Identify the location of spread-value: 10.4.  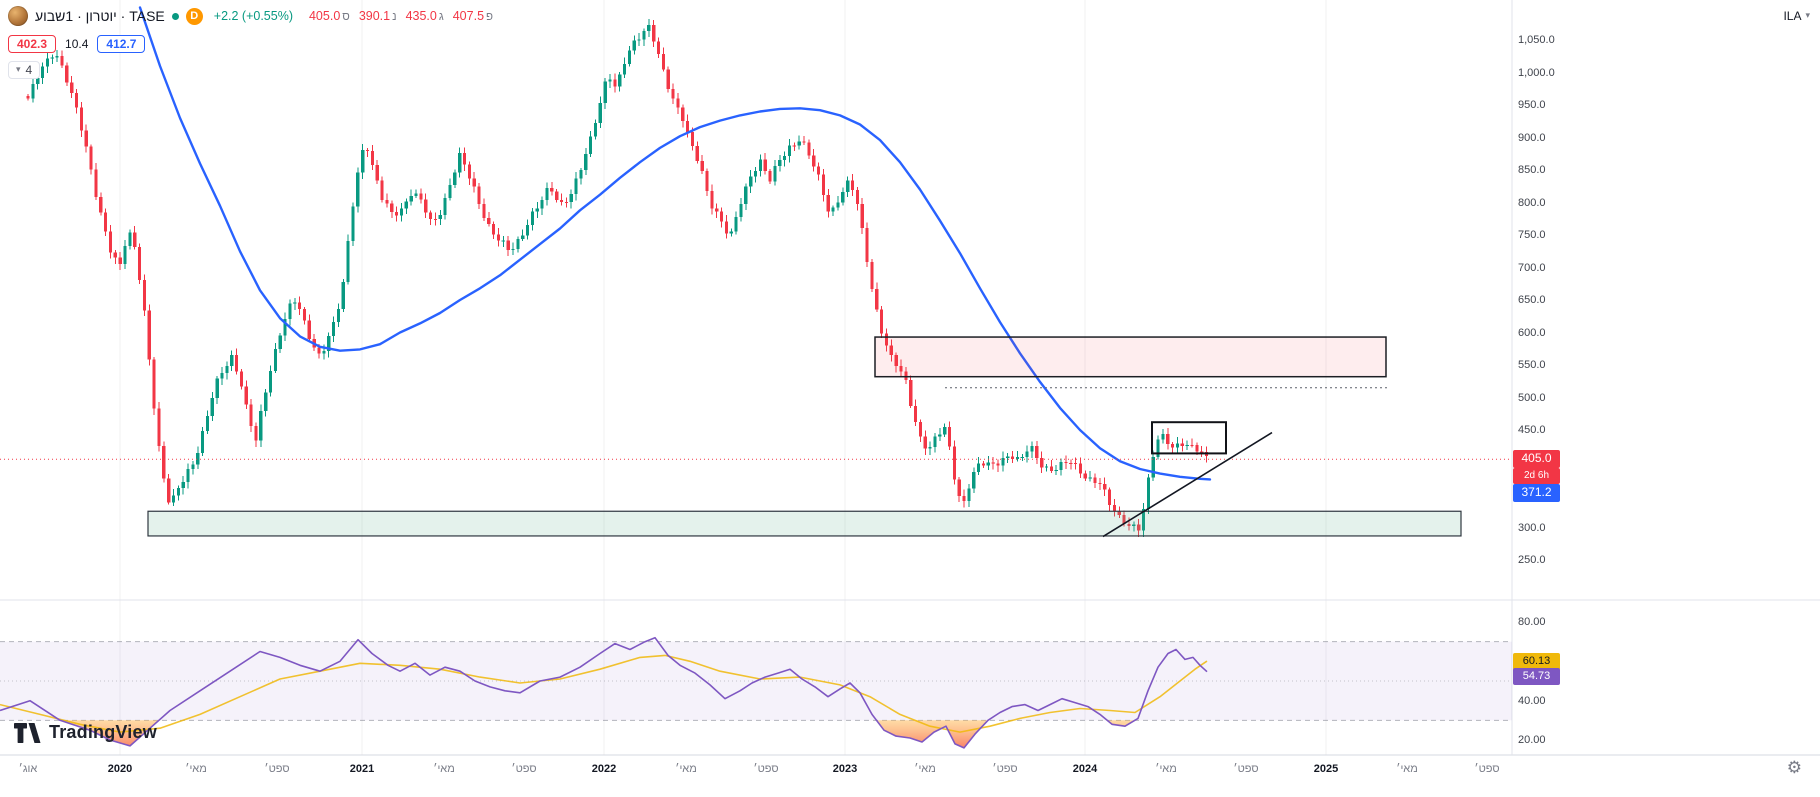
(77, 44).